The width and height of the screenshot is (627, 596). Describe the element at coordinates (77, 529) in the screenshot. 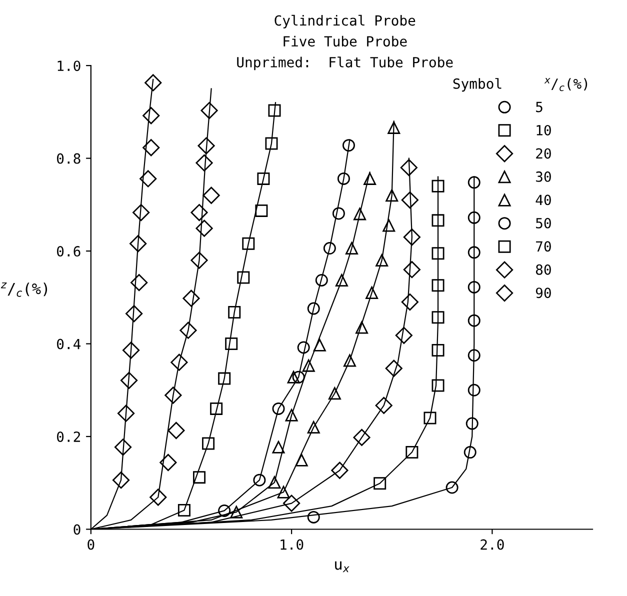

I see `y-tick-label: 0` at that location.